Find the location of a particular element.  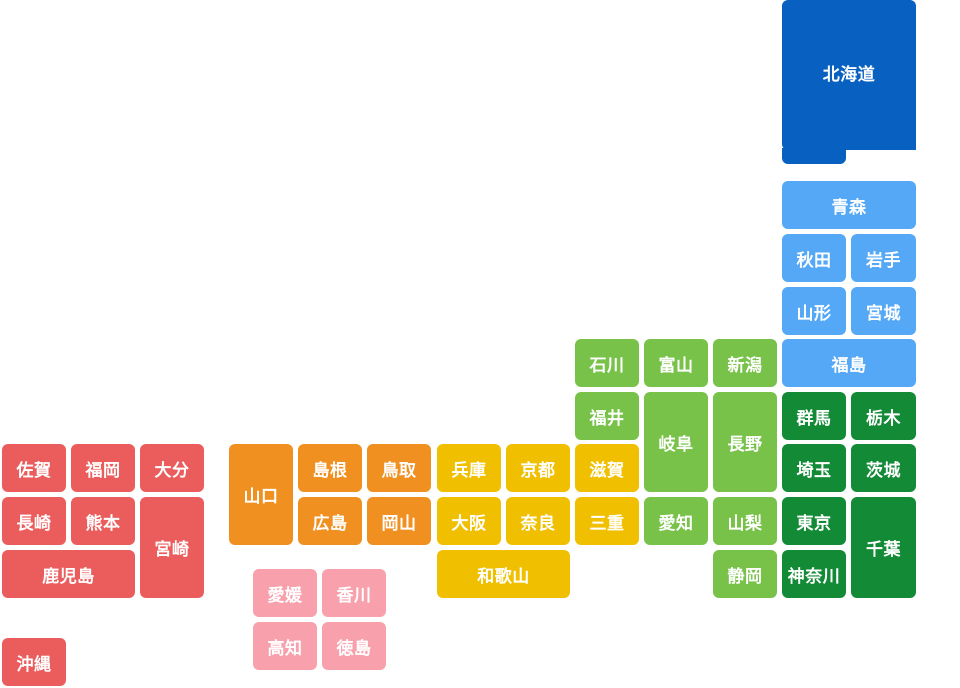

prefecture-aomori: 青森 is located at coordinates (849, 205).